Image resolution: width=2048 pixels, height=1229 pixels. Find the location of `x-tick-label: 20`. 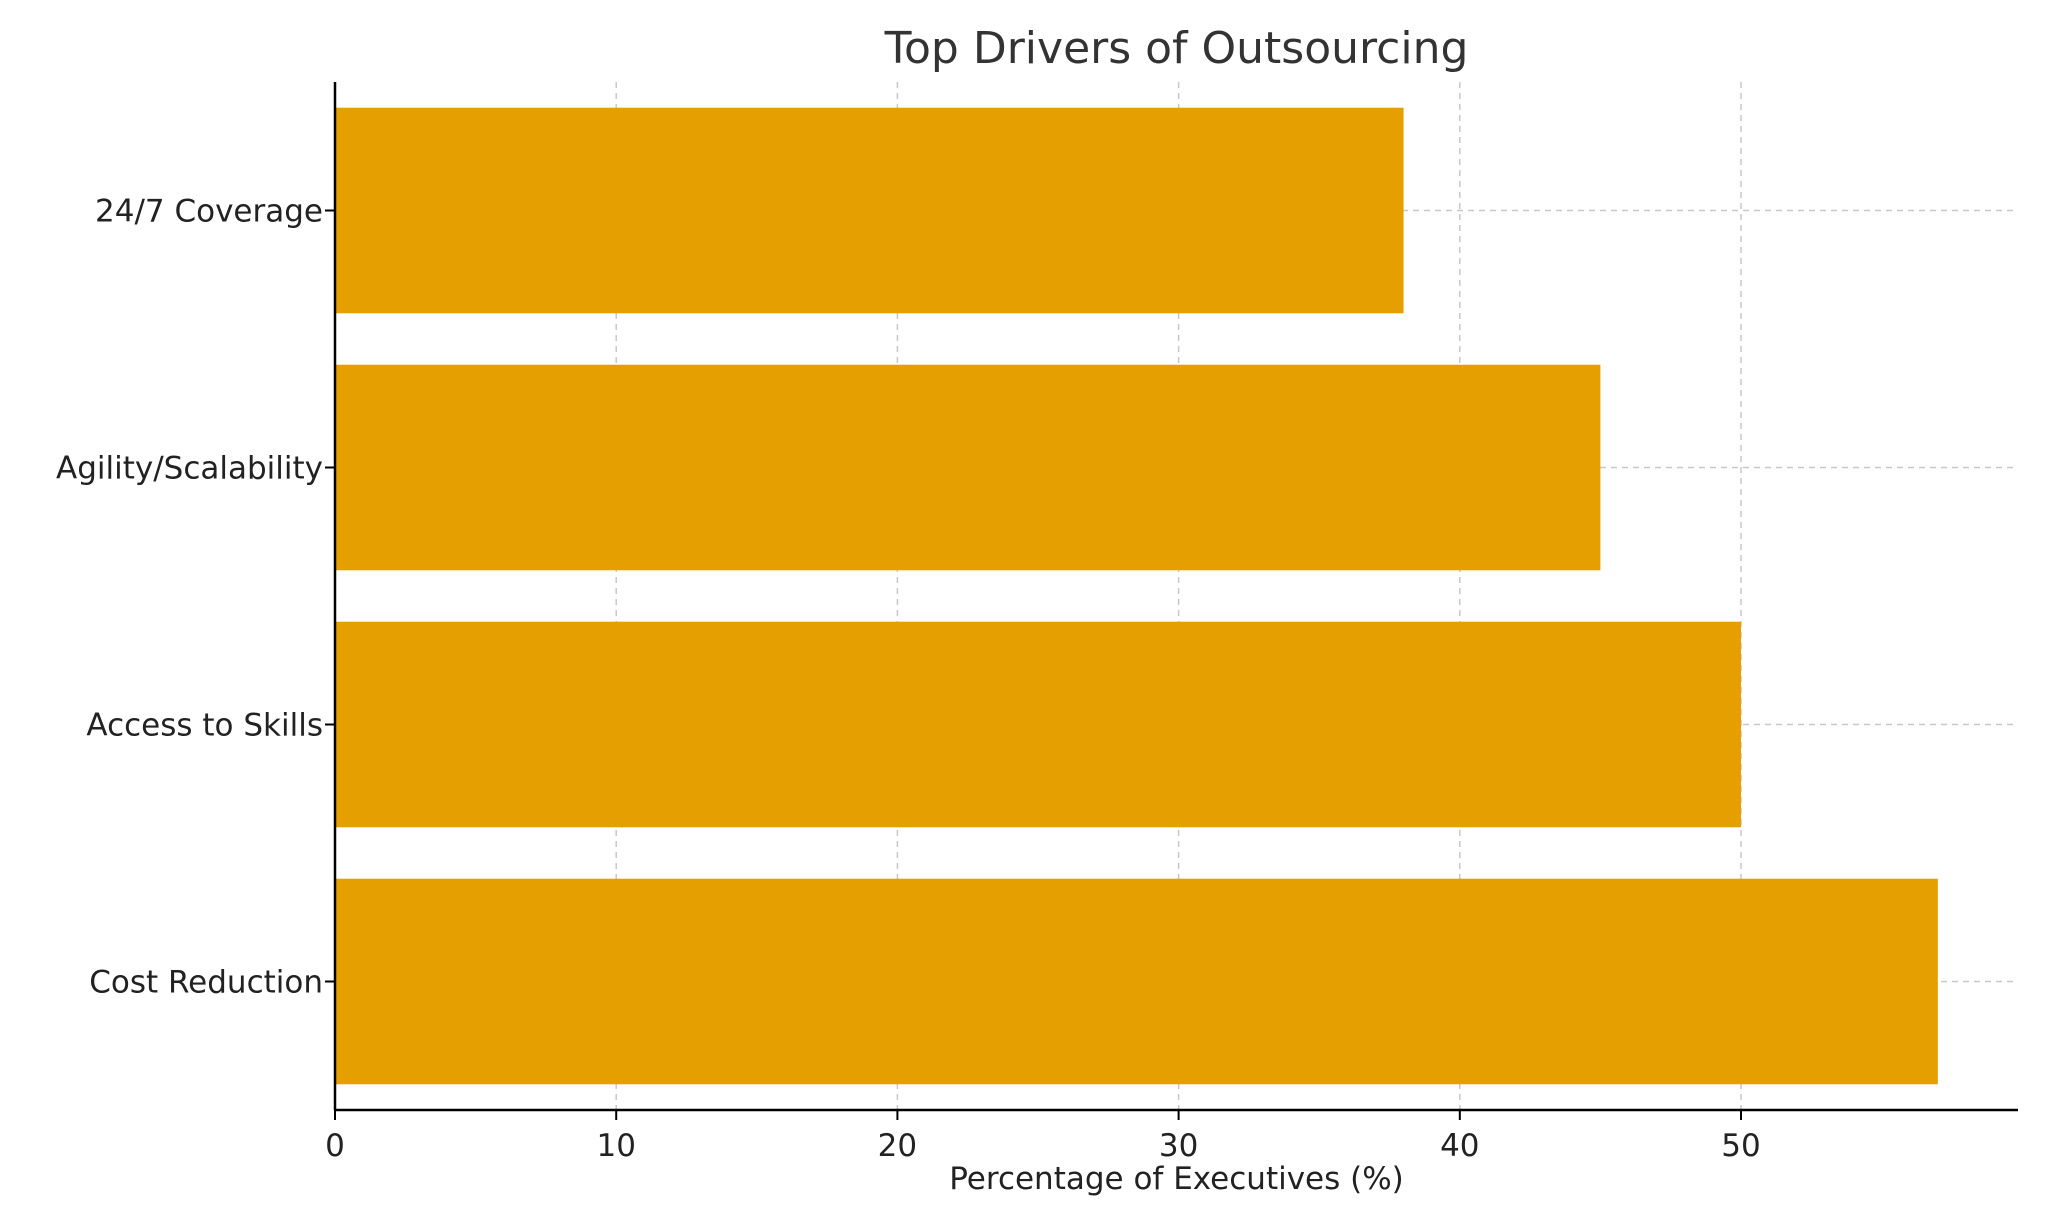

x-tick-label: 20 is located at coordinates (897, 1146).